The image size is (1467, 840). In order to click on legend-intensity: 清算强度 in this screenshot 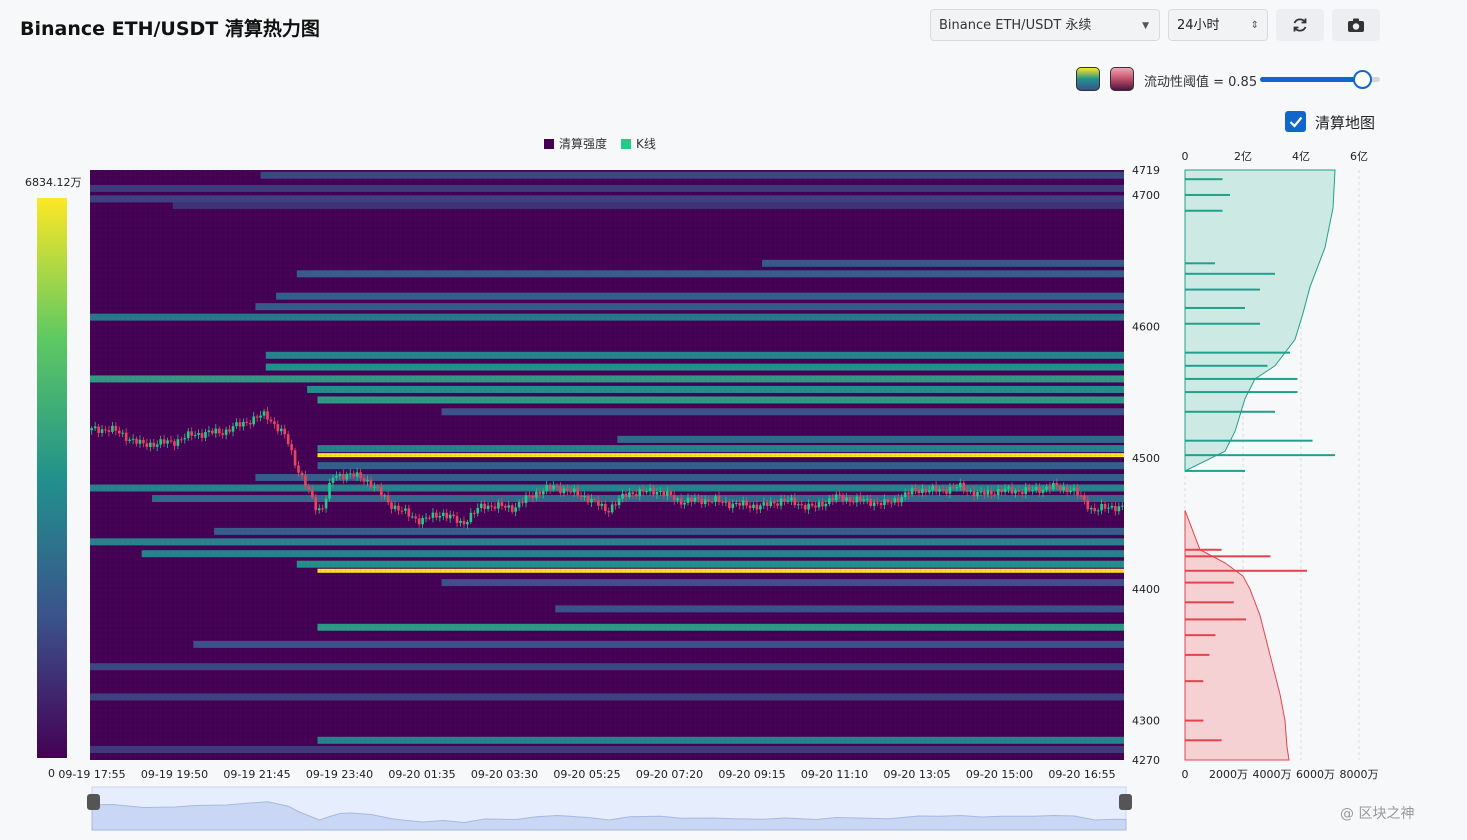, I will do `click(575, 143)`.